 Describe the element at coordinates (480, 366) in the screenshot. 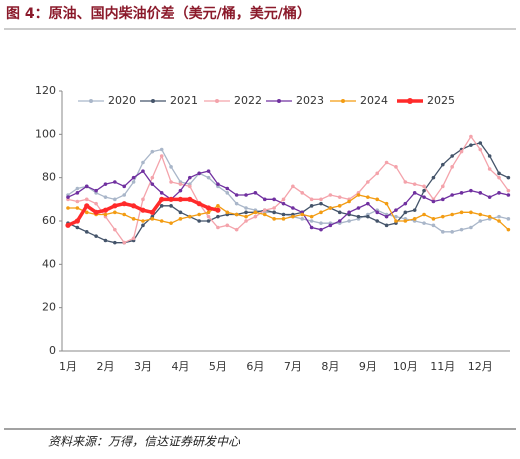

I see `x-tick-label: 12月` at that location.